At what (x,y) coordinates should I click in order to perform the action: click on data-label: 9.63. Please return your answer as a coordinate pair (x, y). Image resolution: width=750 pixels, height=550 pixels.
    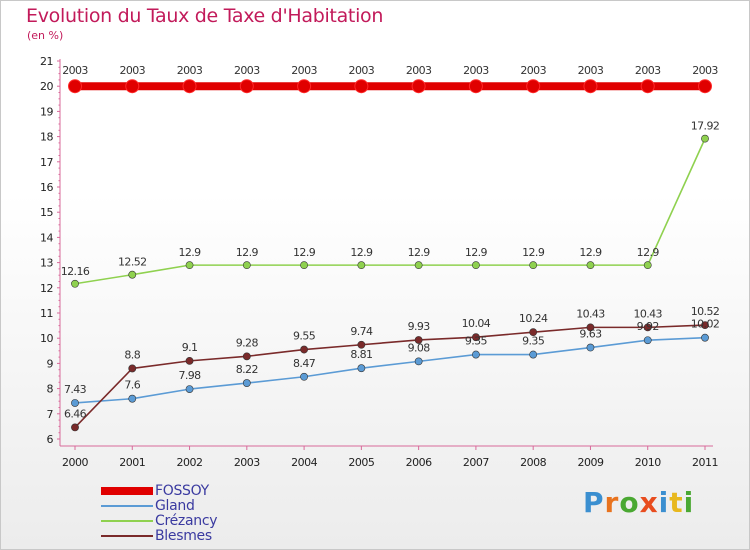
    Looking at the image, I should click on (590, 334).